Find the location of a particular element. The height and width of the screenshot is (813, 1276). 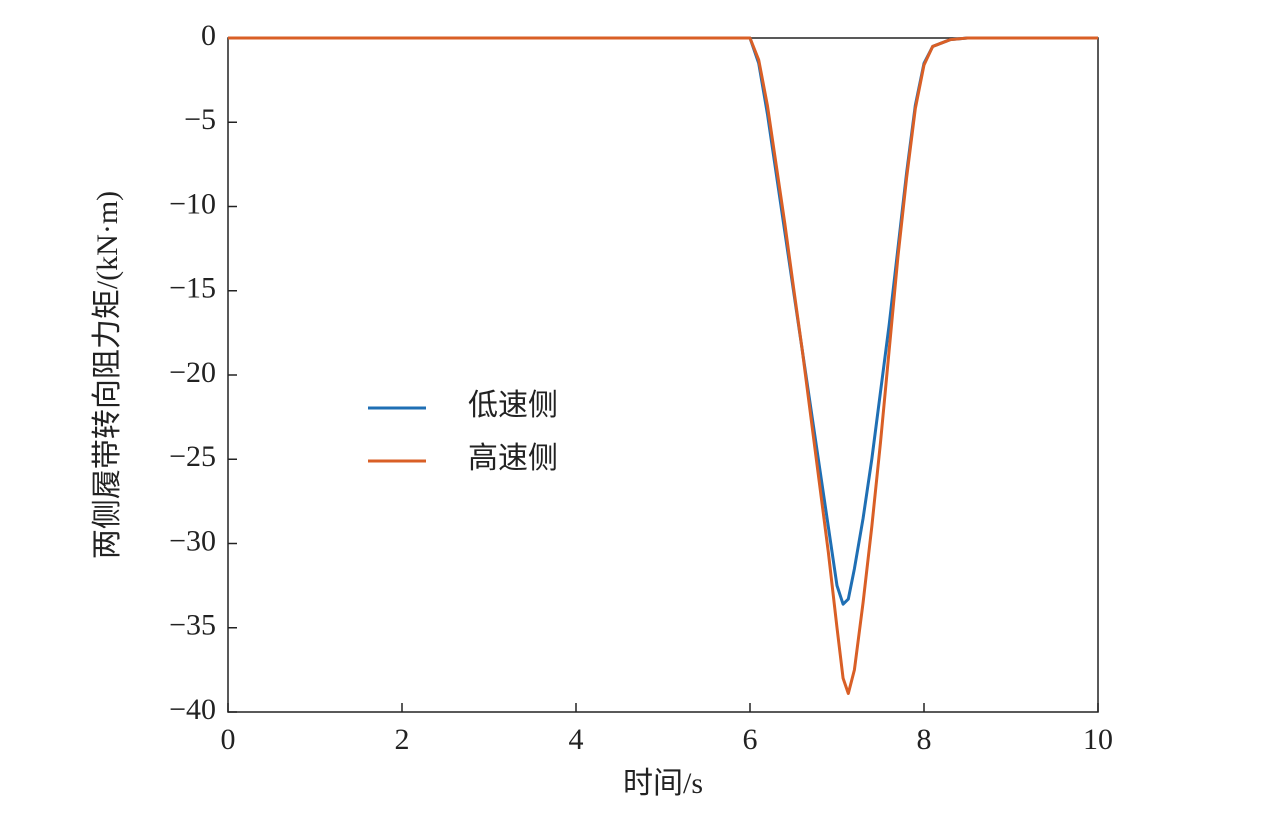

y-tick-label: −5 is located at coordinates (200, 119).